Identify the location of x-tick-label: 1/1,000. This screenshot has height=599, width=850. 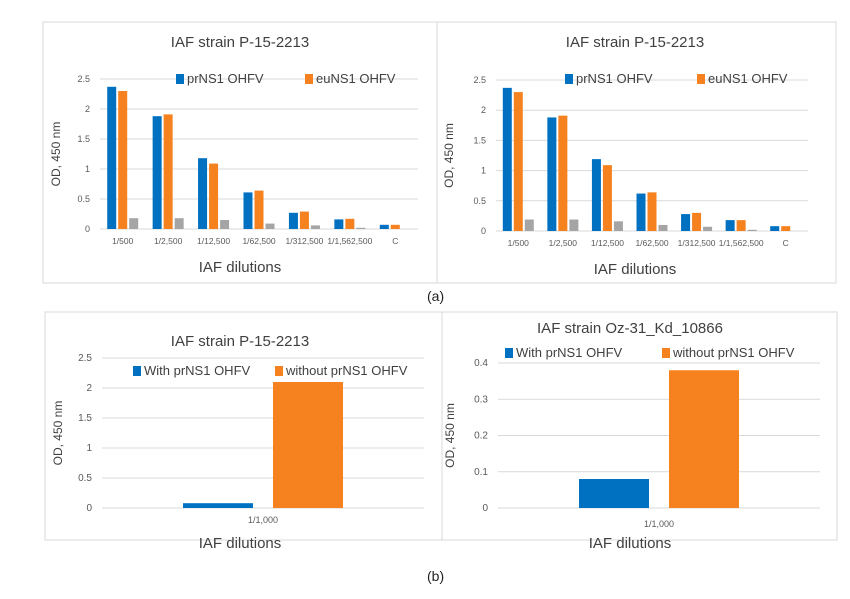
(263, 520).